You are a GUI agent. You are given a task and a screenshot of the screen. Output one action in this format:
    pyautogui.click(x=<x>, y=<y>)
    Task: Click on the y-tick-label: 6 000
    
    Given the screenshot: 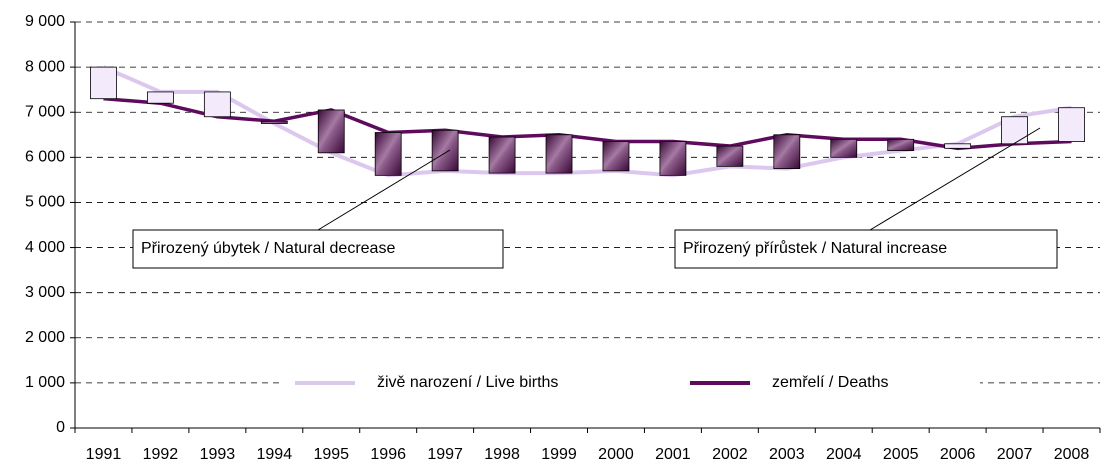 What is the action you would take?
    pyautogui.click(x=45, y=157)
    